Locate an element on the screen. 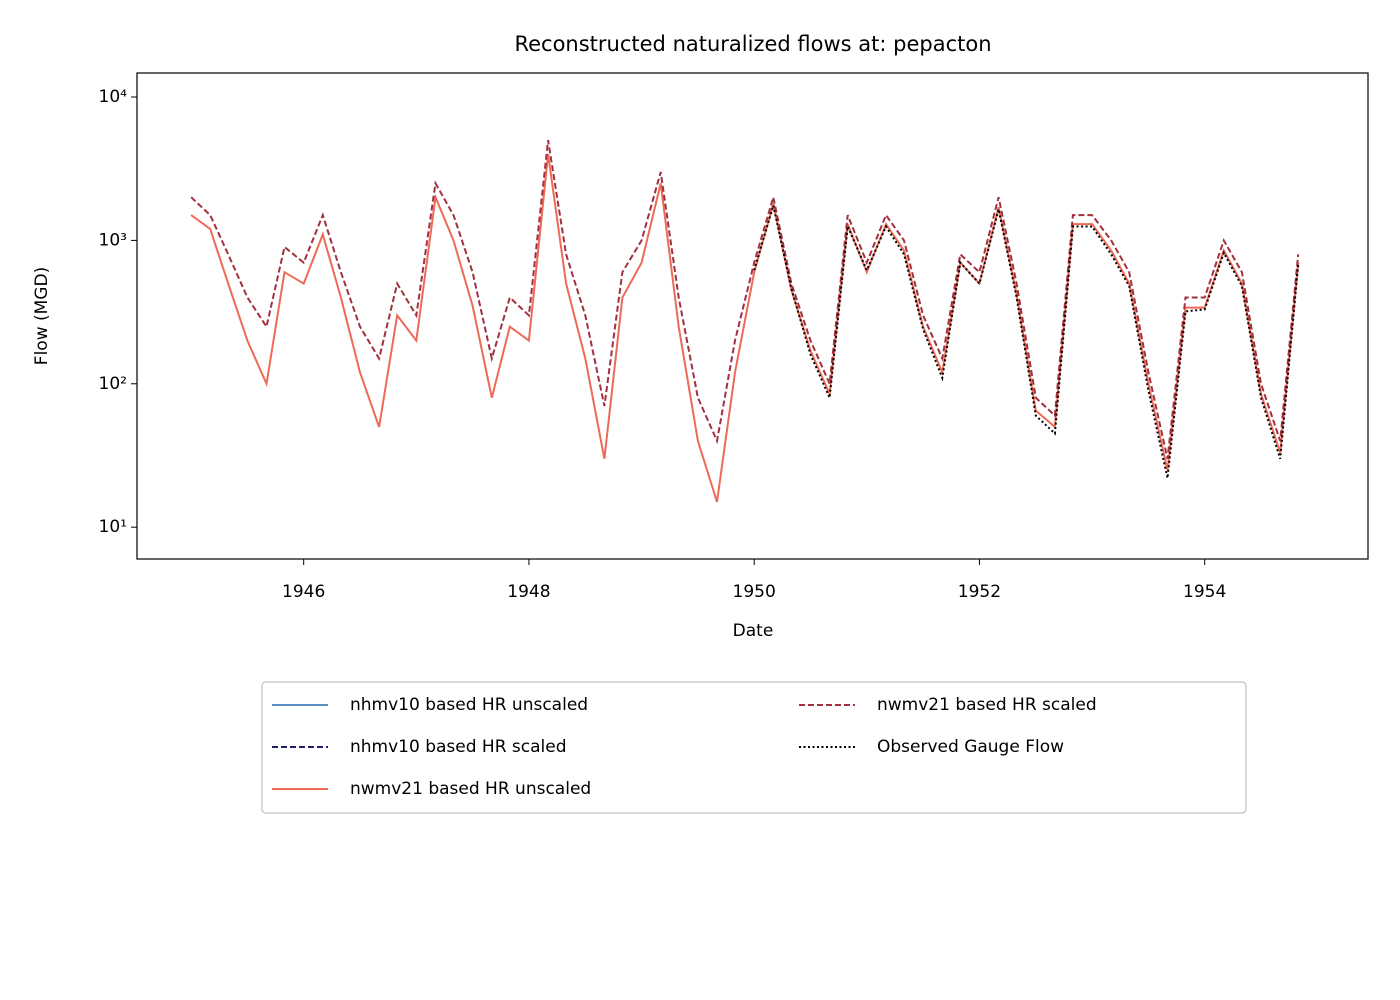 The width and height of the screenshot is (1400, 1000). legend-label: nhmv10 based HR scaled is located at coordinates (458, 747).